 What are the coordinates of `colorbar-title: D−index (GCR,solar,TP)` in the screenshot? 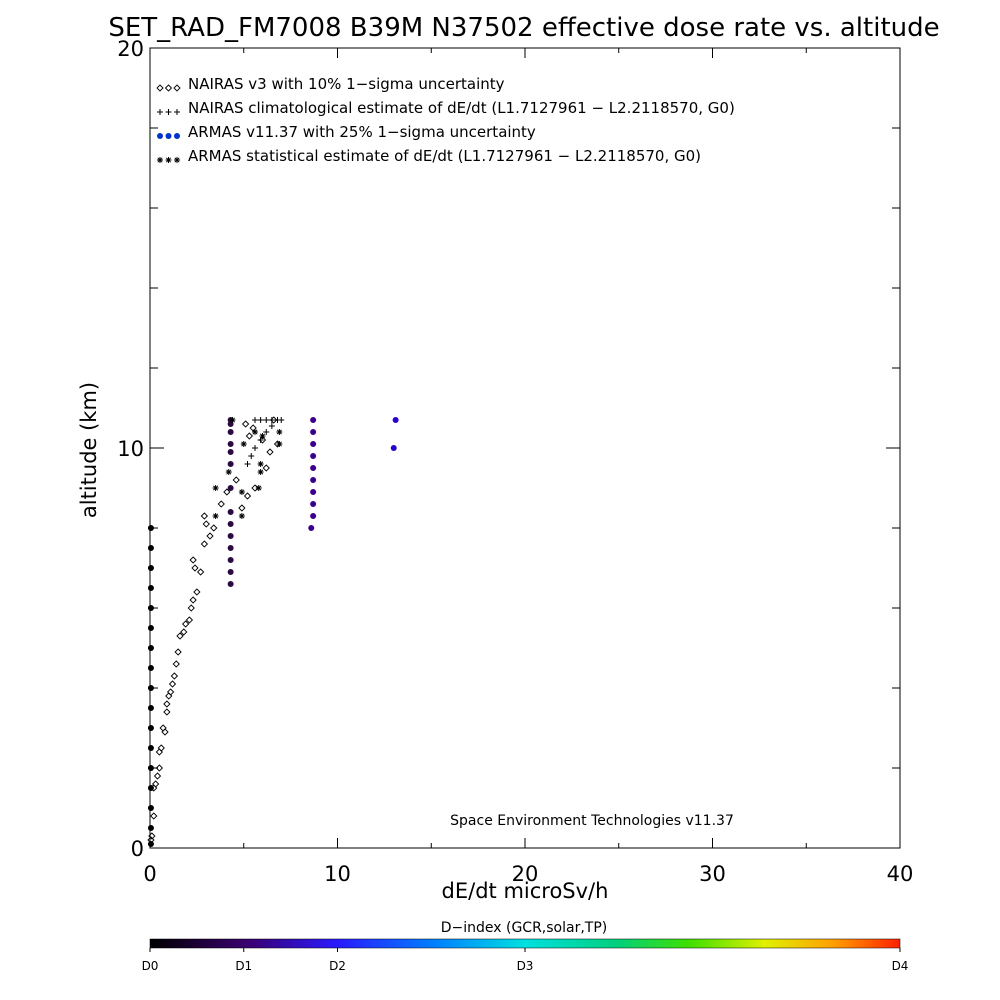 It's located at (524, 928).